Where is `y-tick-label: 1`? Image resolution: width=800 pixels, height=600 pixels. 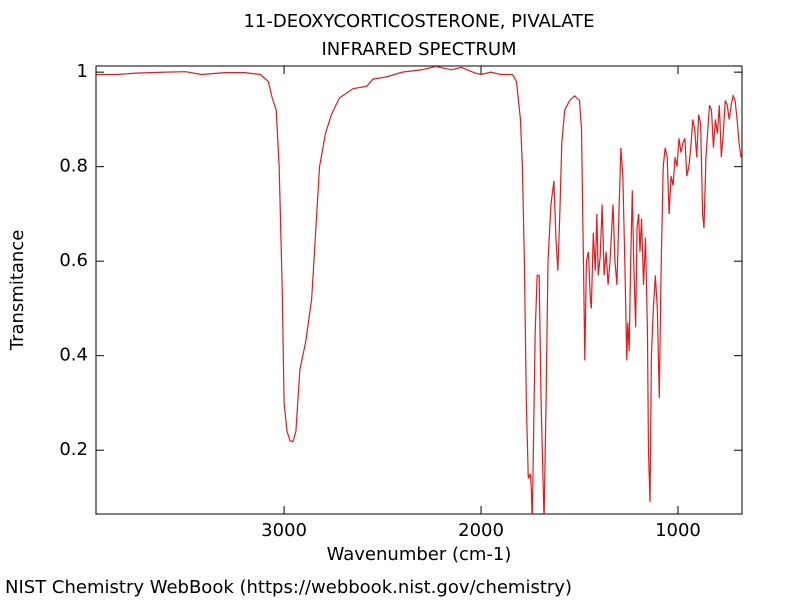
y-tick-label: 1 is located at coordinates (82, 71).